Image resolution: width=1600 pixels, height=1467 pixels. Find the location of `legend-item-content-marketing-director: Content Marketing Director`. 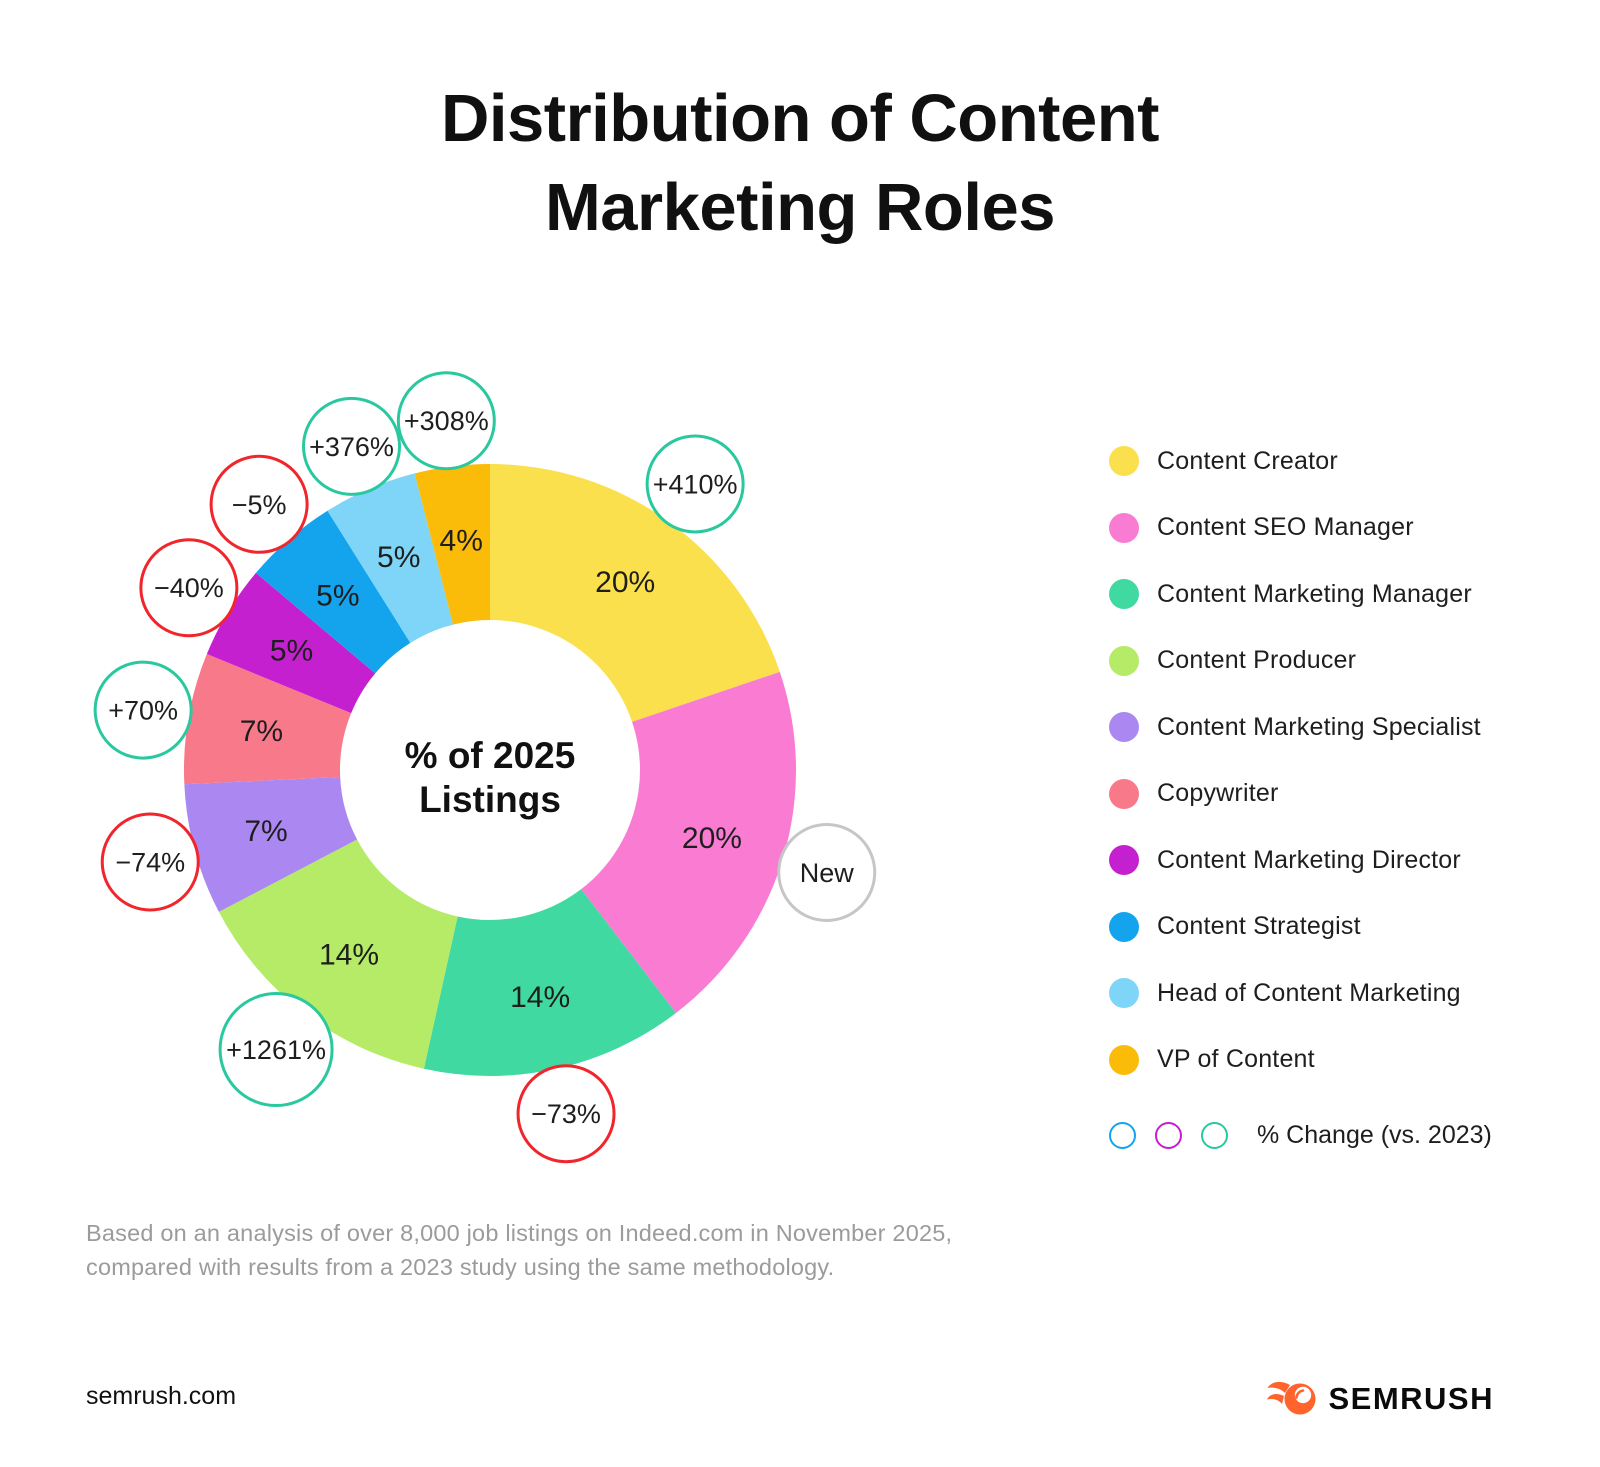

legend-item-content-marketing-director: Content Marketing Director is located at coordinates (1295, 860).